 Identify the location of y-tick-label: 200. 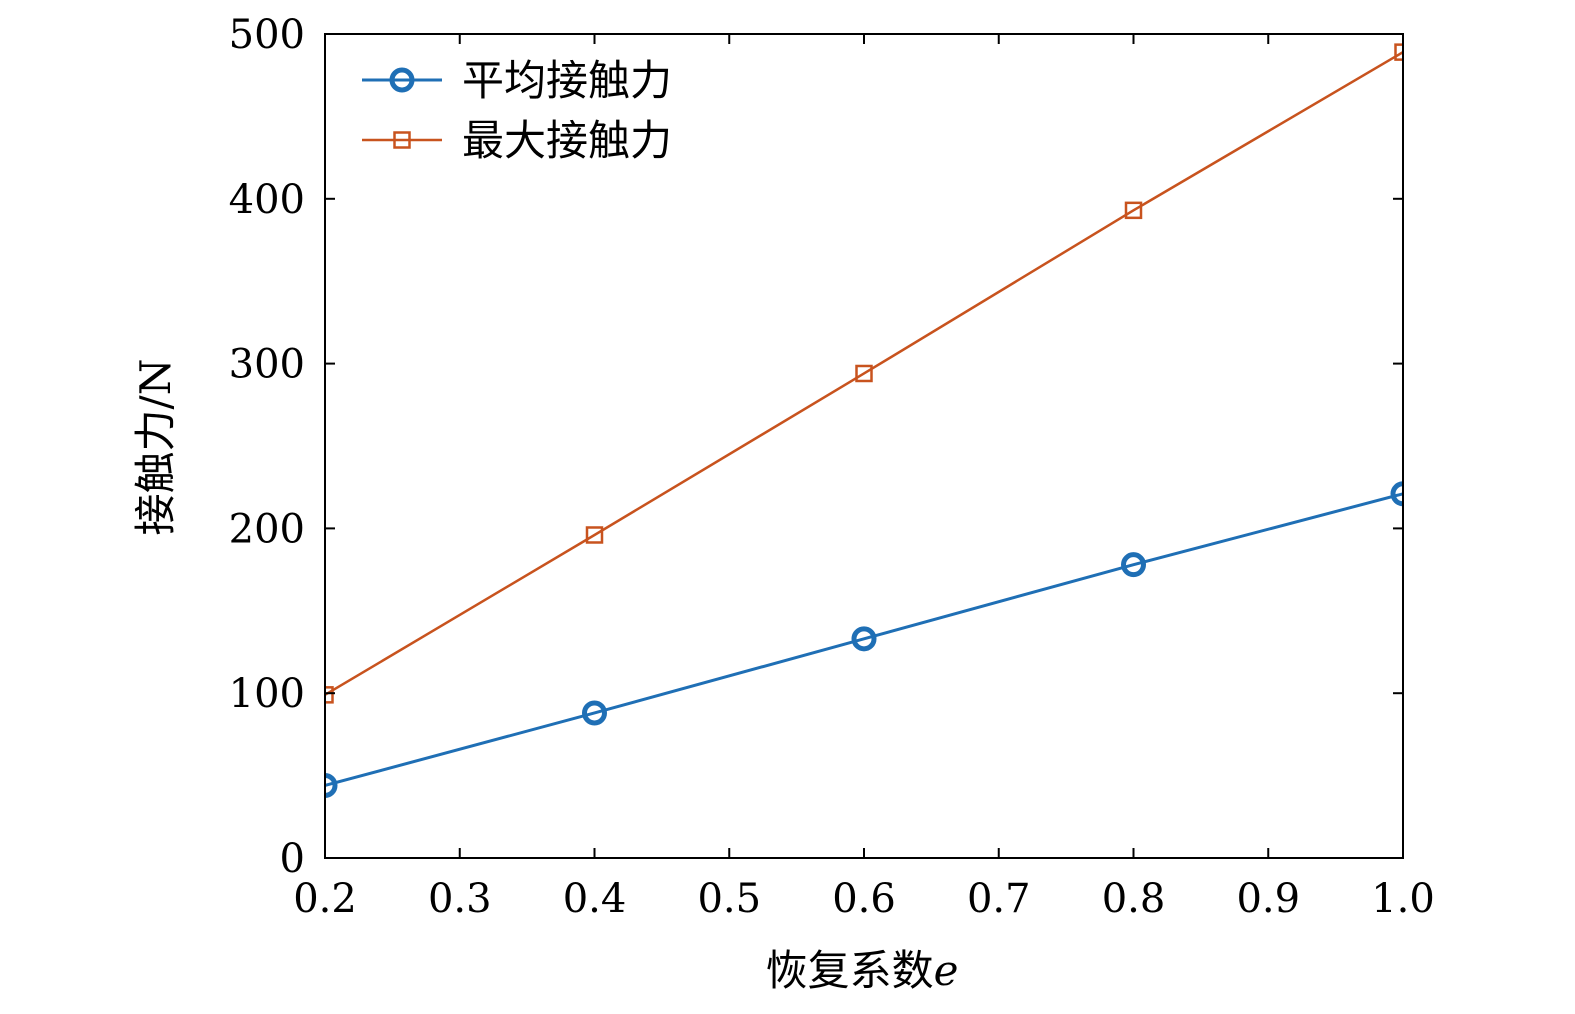
(267, 529).